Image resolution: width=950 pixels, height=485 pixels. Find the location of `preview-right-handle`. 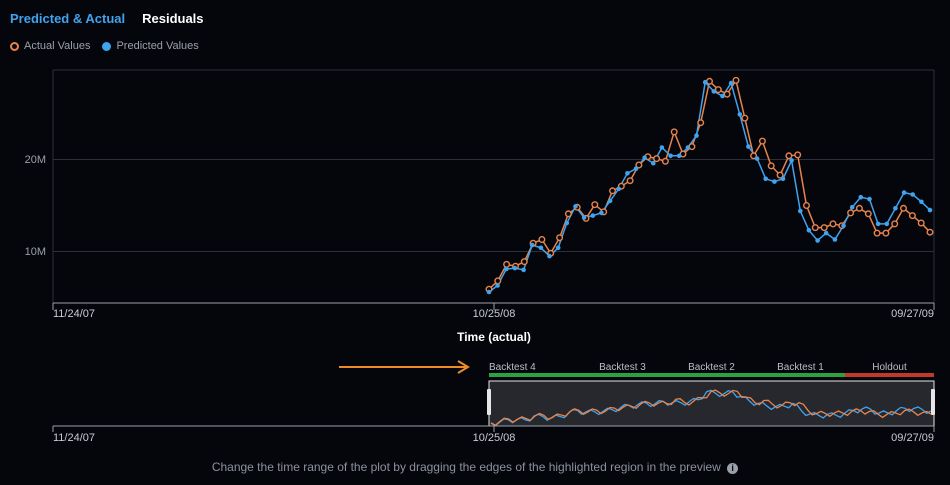

preview-right-handle is located at coordinates (933, 402).